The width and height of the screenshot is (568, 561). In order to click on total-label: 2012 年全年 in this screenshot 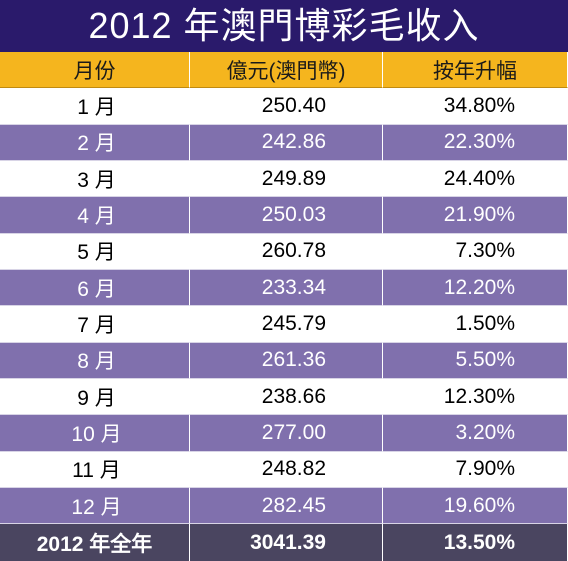, I will do `click(95, 542)`.